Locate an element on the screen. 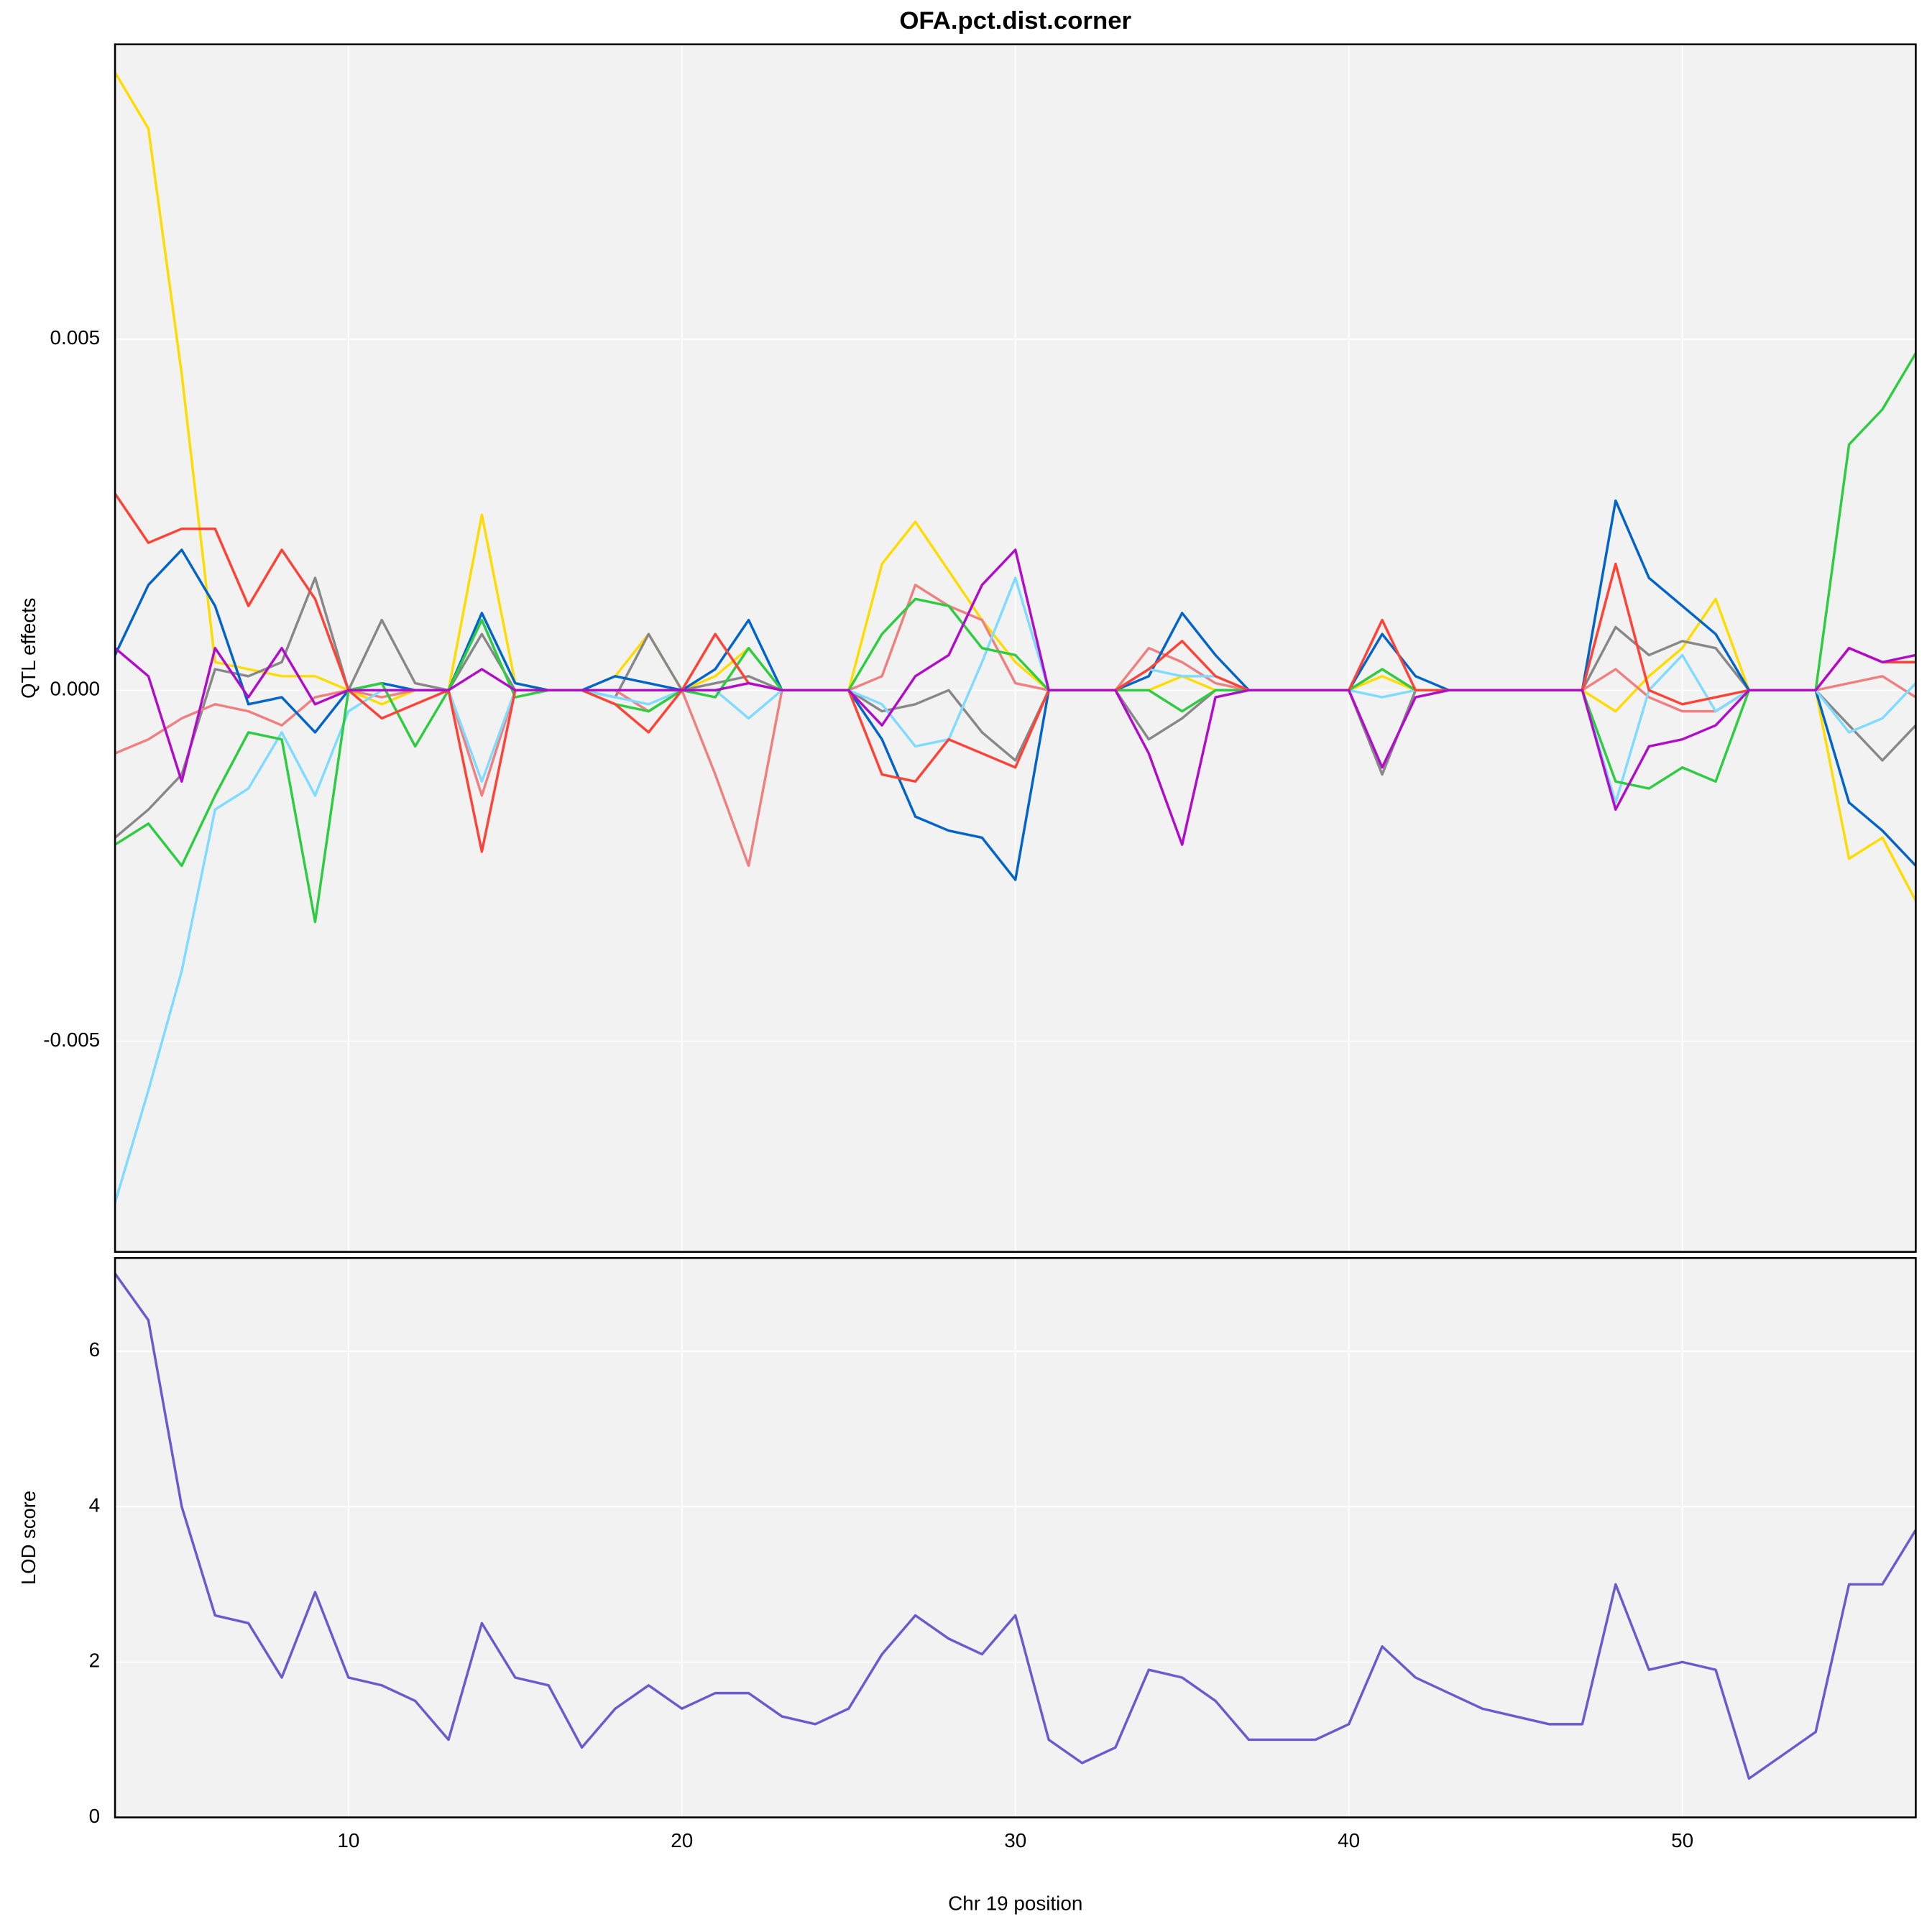 This screenshot has height=1932, width=1932. y-tick-label: -0.005 is located at coordinates (71, 1040).